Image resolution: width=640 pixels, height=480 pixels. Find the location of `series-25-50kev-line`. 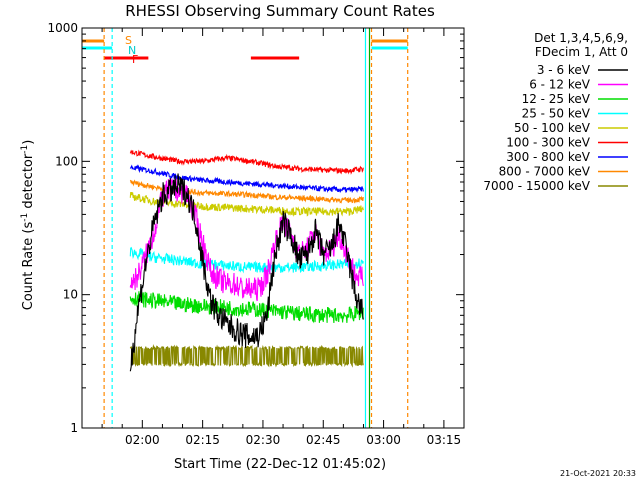

series-25-50kev-line is located at coordinates (246, 260).